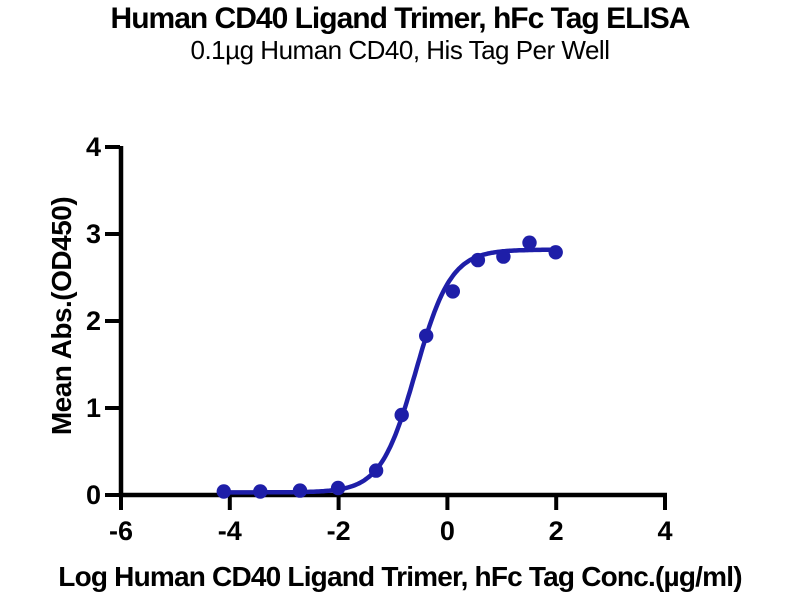 Image resolution: width=800 pixels, height=600 pixels. What do you see at coordinates (121, 531) in the screenshot?
I see `x-tick-label: -6` at bounding box center [121, 531].